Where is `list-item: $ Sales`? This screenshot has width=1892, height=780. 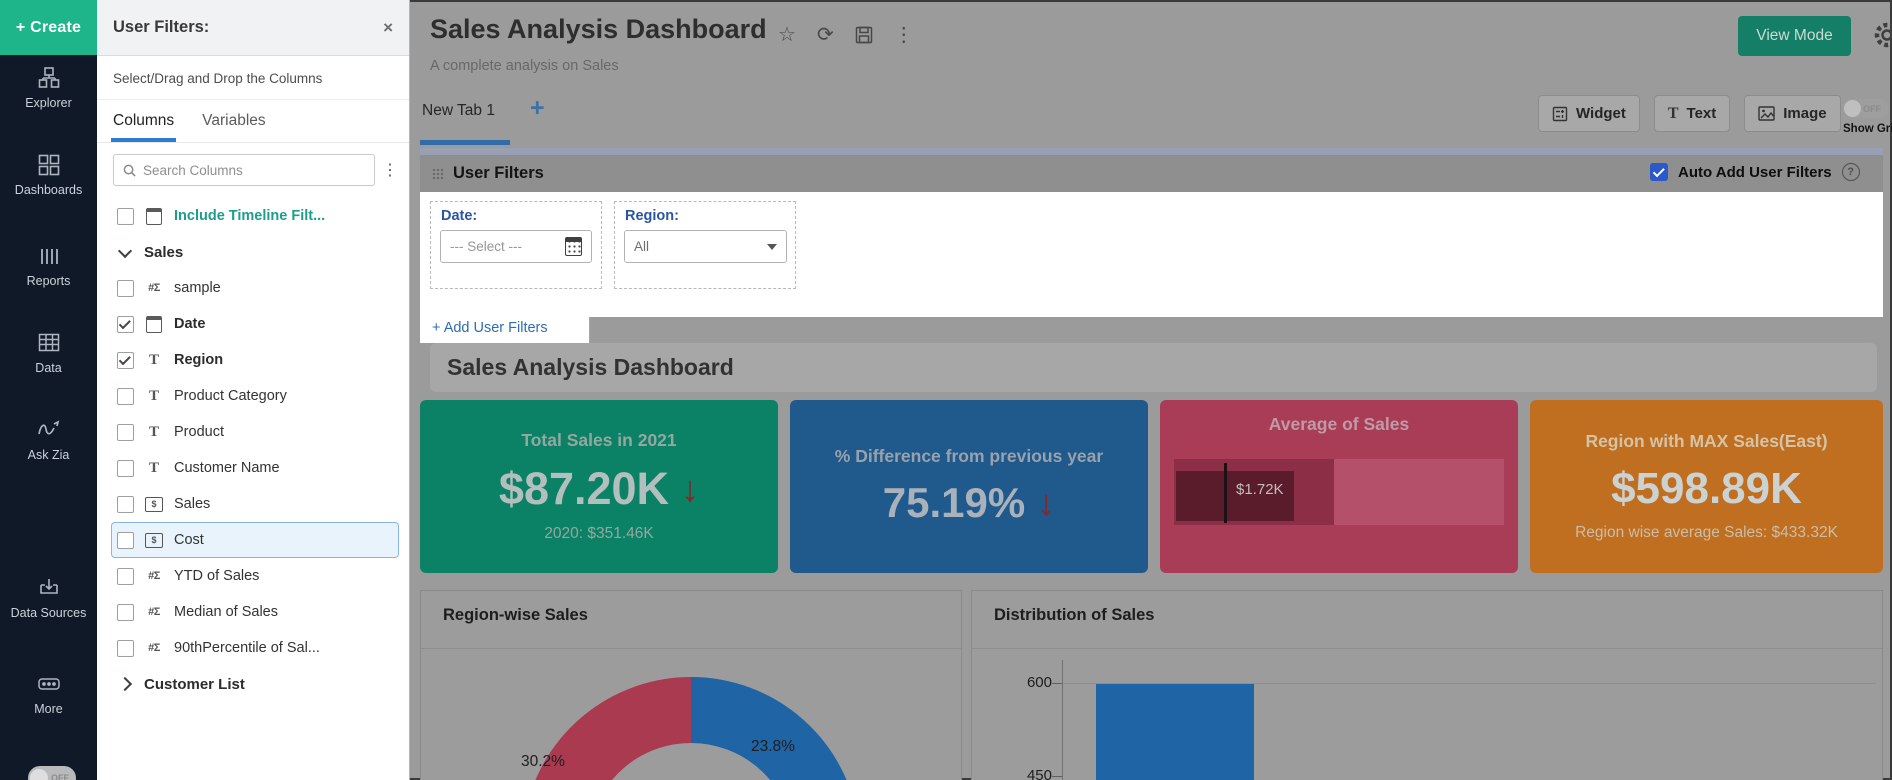
list-item: $ Sales is located at coordinates (255, 504).